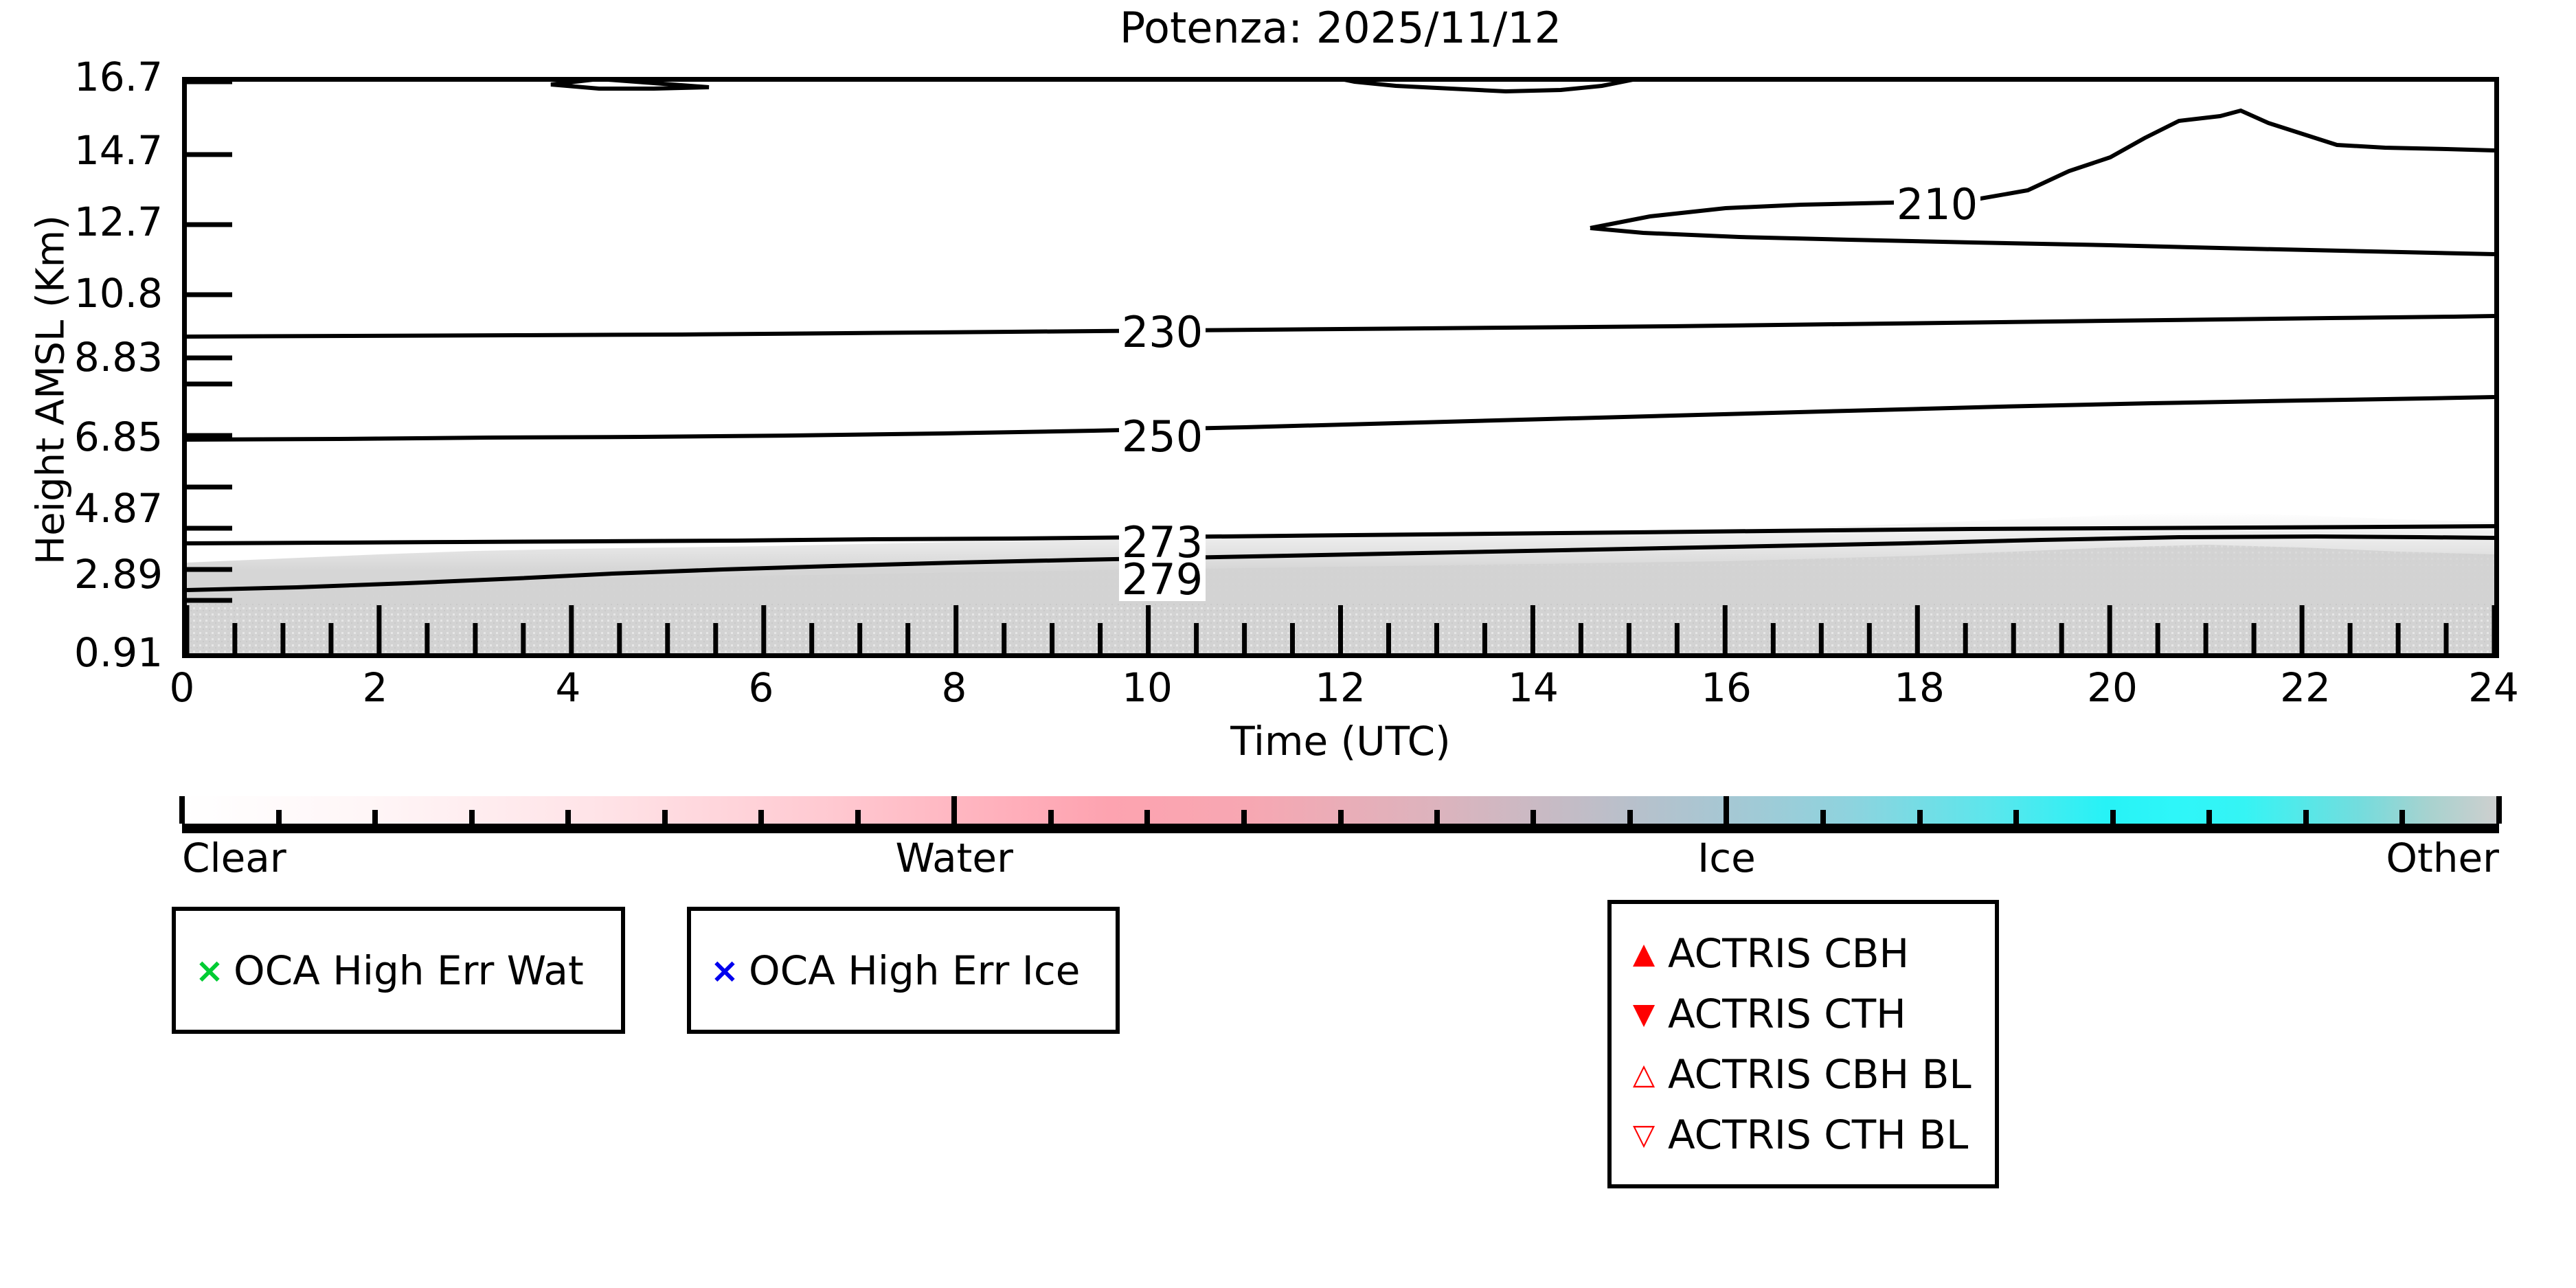 This screenshot has width=2576, height=1288. I want to click on triangle-down-filled-icon: ▼, so click(1644, 1013).